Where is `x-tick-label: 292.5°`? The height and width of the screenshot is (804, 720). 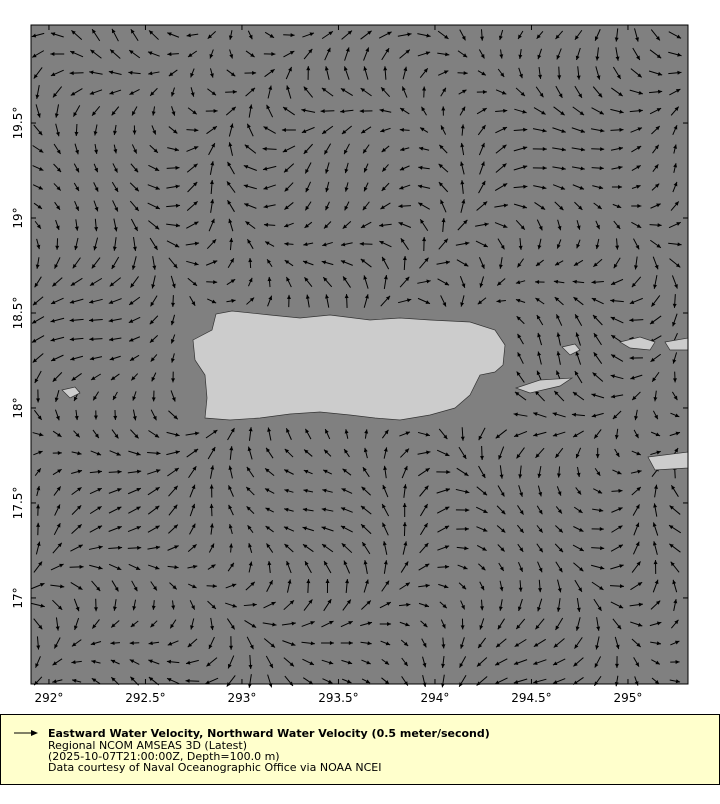
x-tick-label: 292.5° is located at coordinates (145, 698).